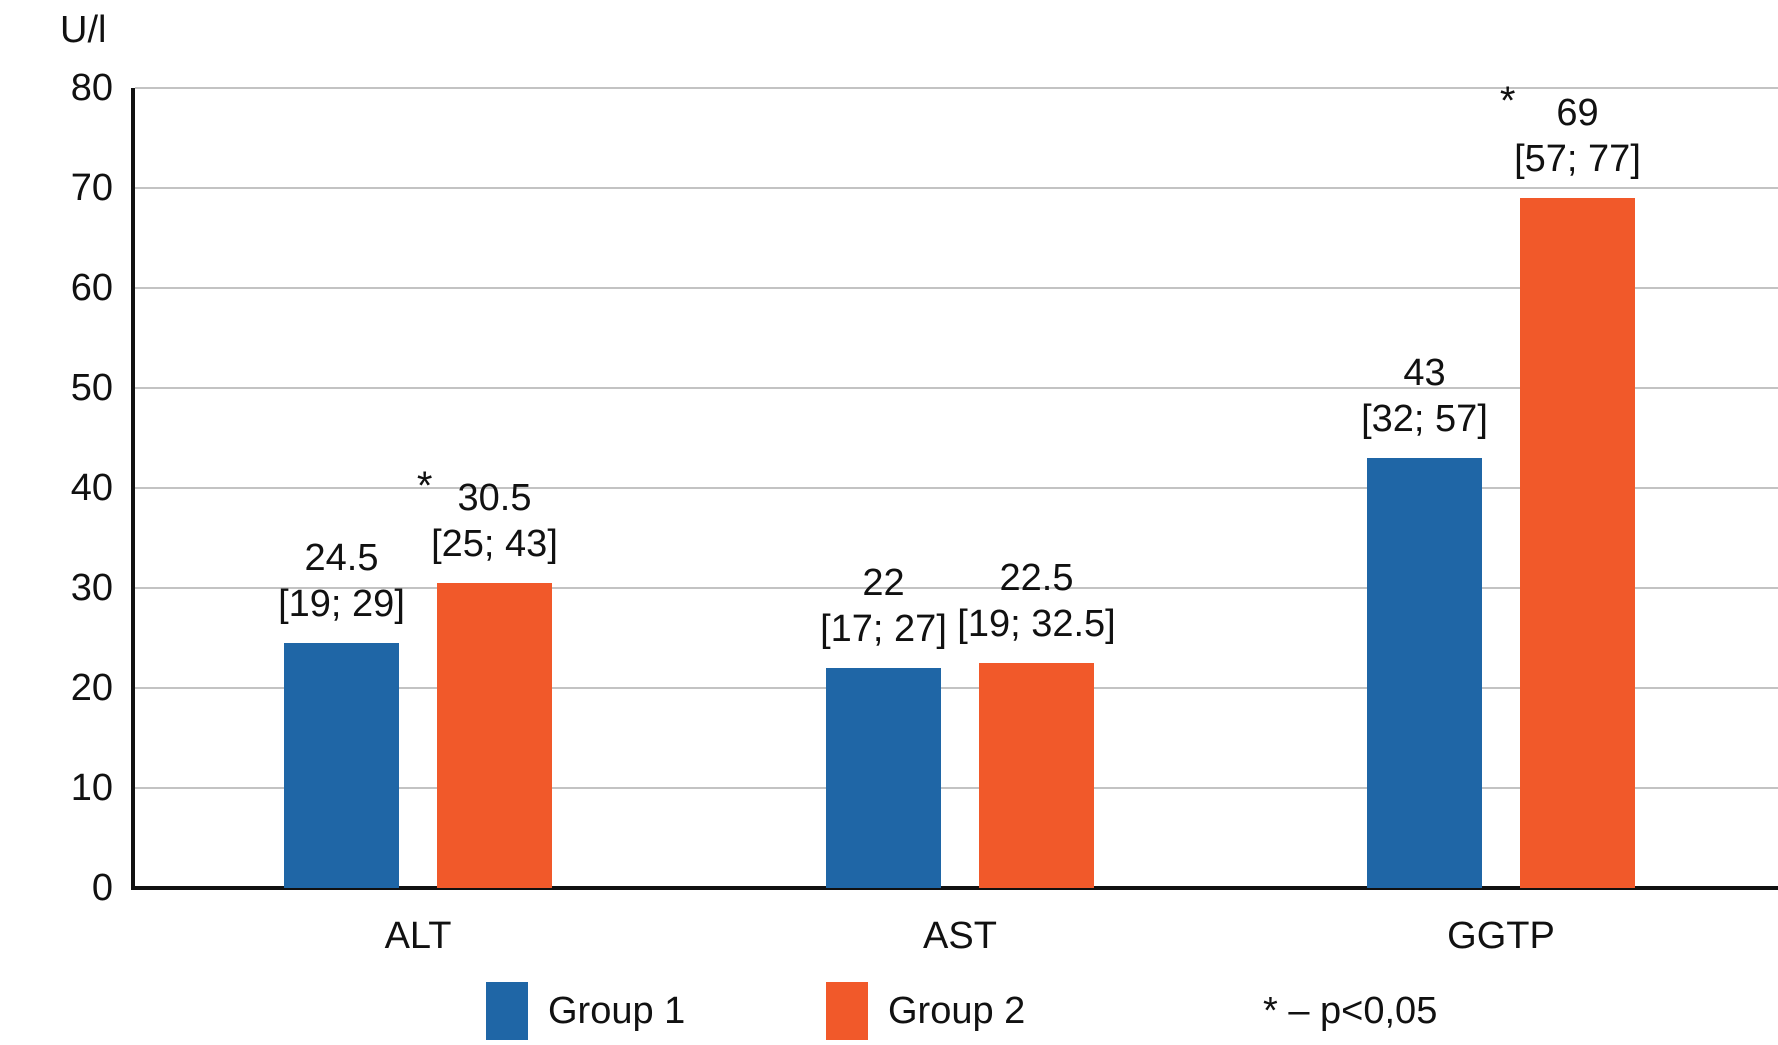 The image size is (1778, 1045). I want to click on legend-swatch-group2-icon, so click(847, 1011).